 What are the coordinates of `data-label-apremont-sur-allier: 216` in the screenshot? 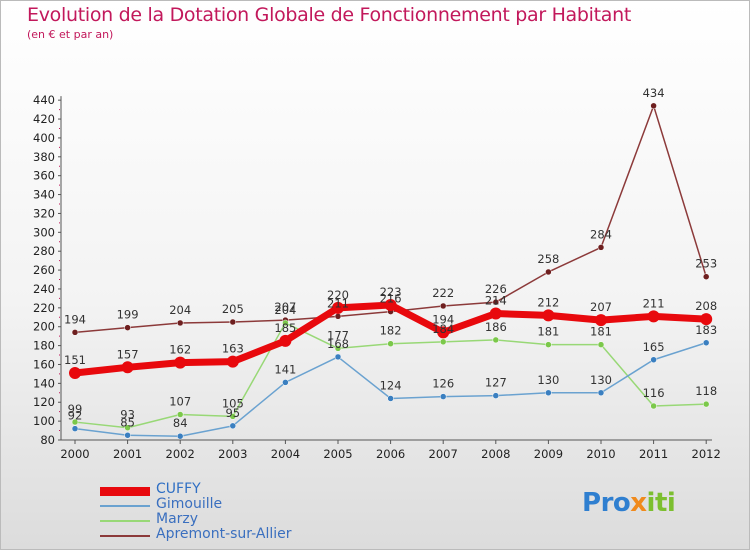 It's located at (391, 299).